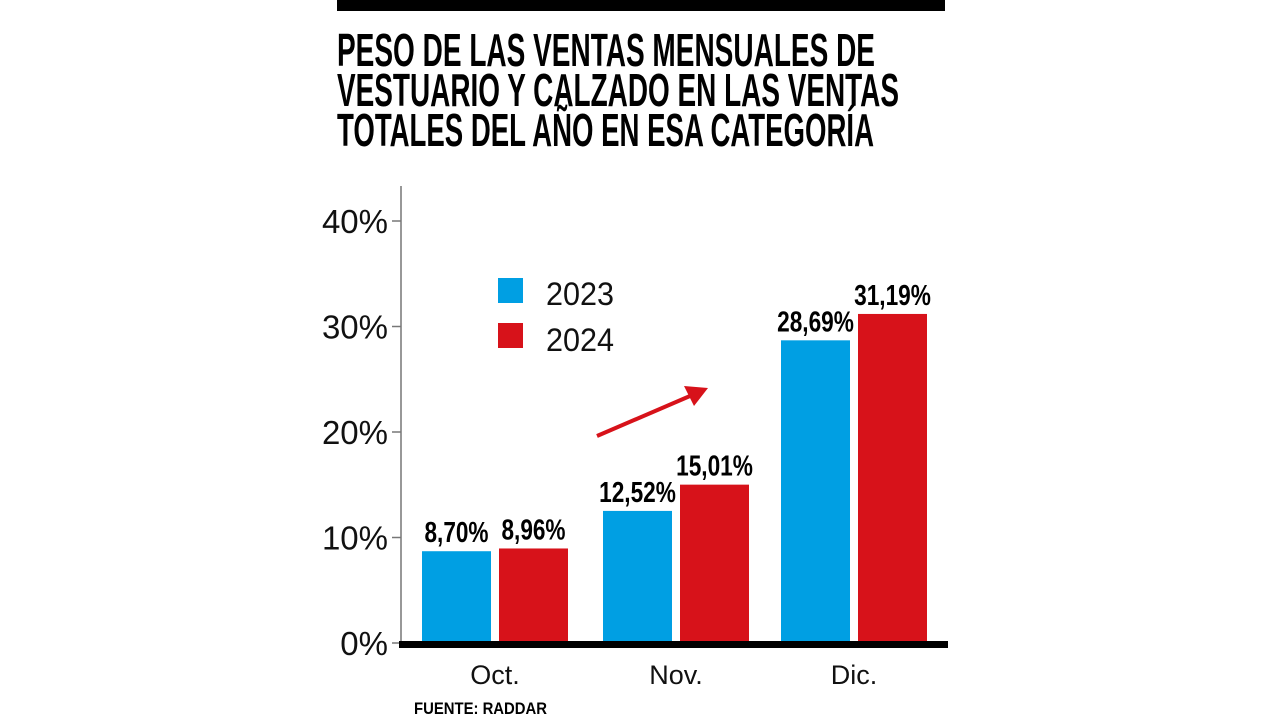 The width and height of the screenshot is (1280, 720). Describe the element at coordinates (637, 493) in the screenshot. I see `data-label: 12,52%` at that location.